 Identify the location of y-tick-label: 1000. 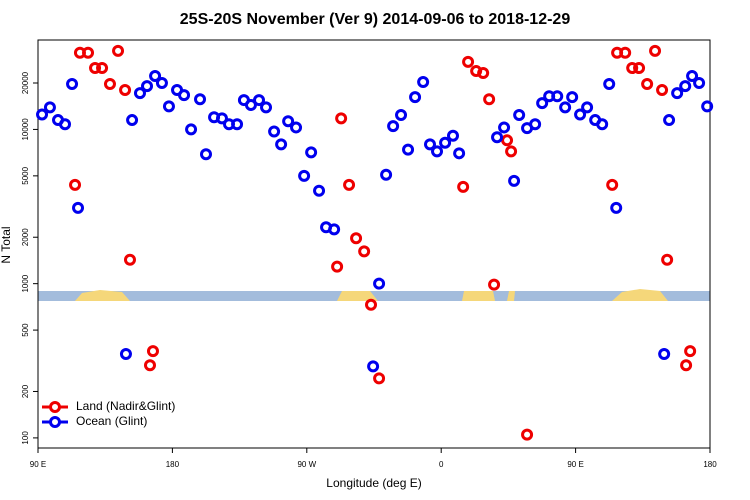
(25, 283).